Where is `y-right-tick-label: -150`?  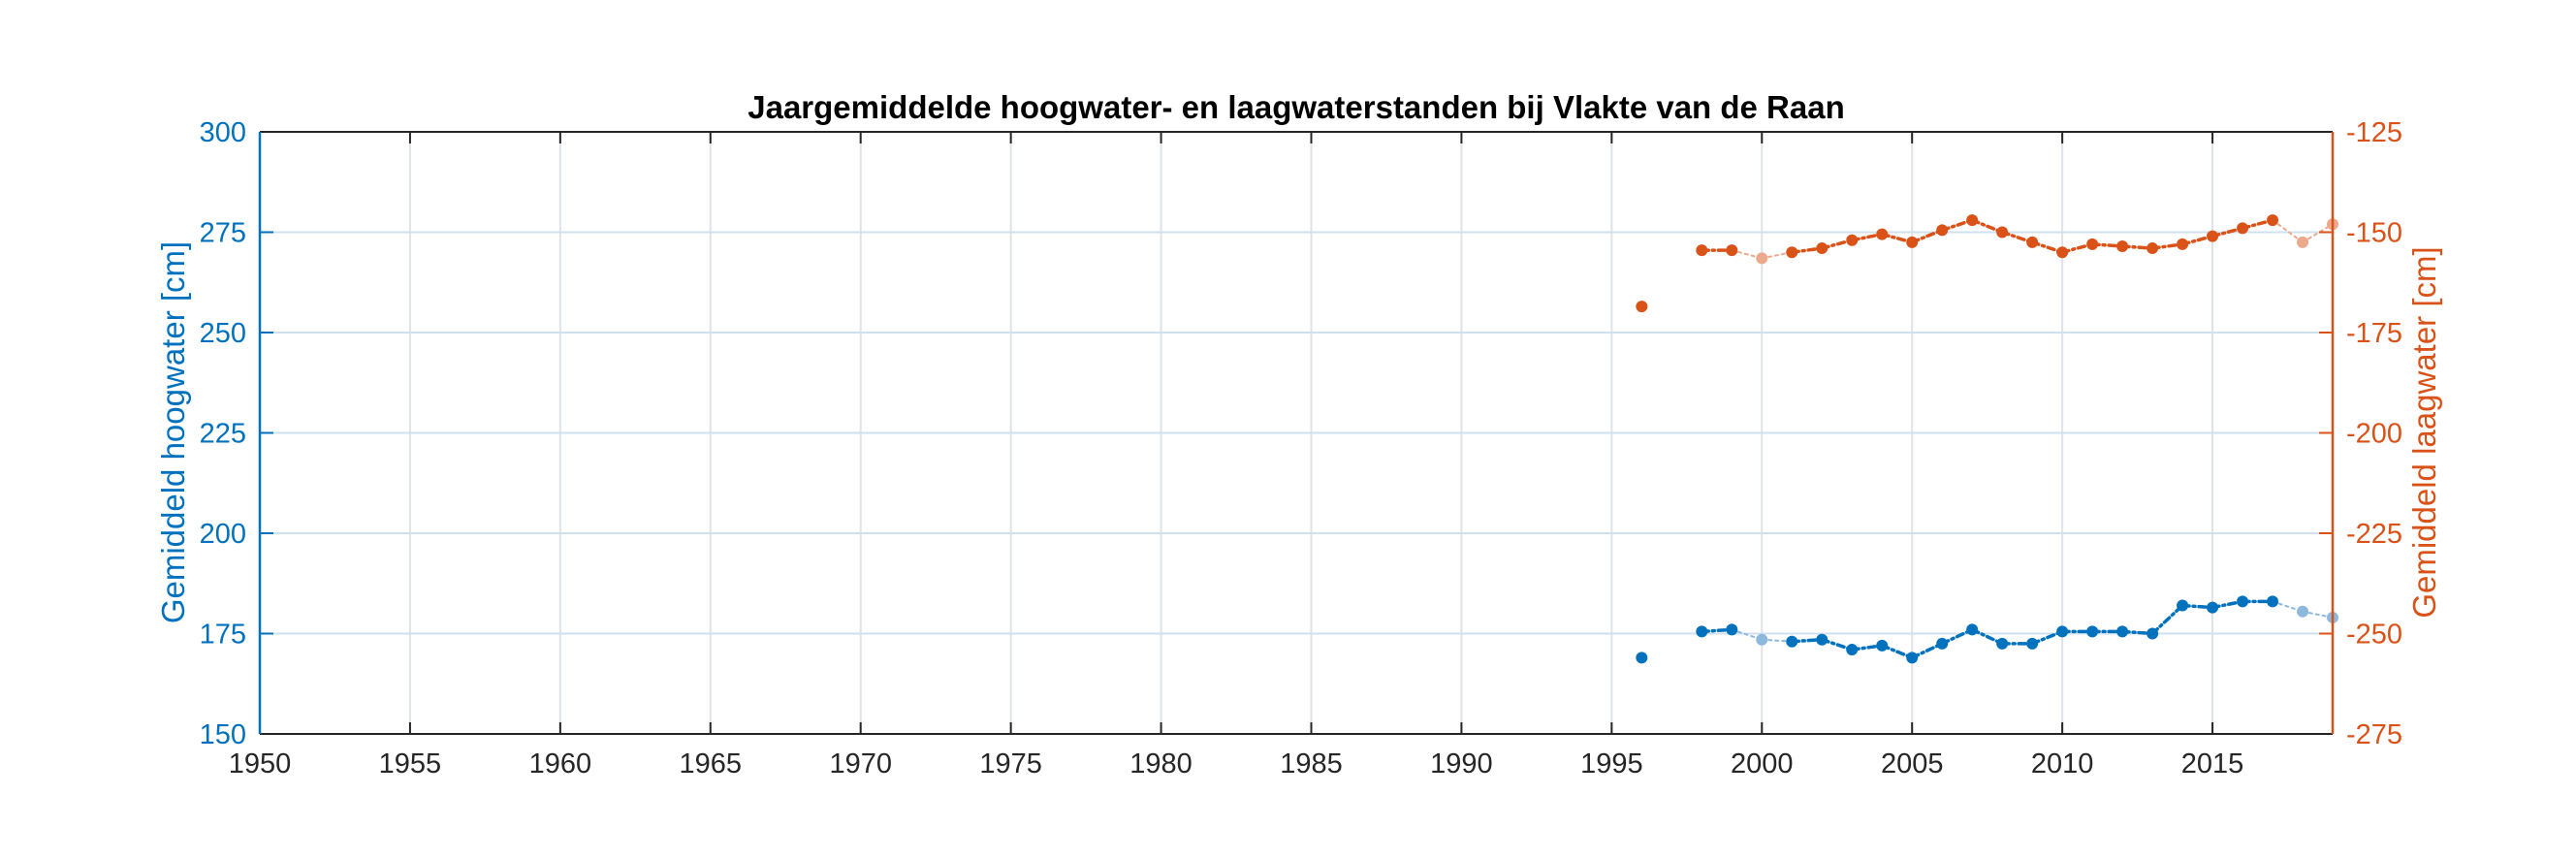 y-right-tick-label: -150 is located at coordinates (2374, 234).